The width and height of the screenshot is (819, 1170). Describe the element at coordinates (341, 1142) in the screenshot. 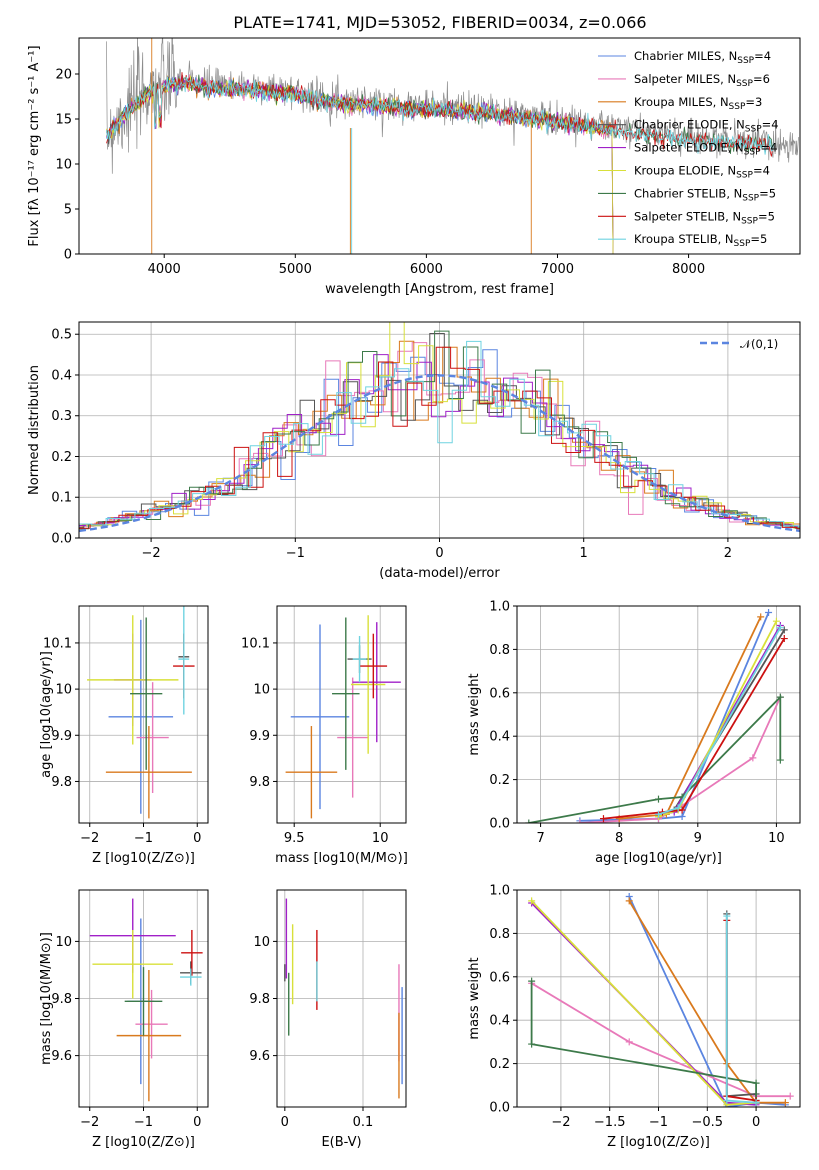

I see `x-axis-label: E(B-V)` at that location.